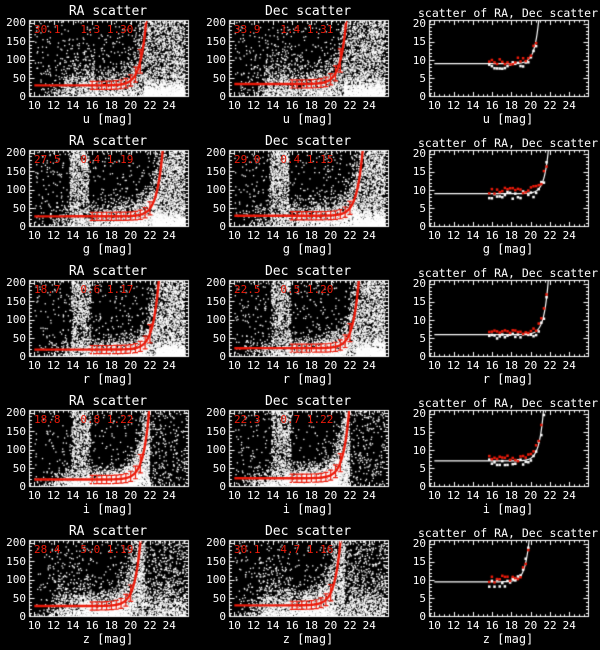 The height and width of the screenshot is (650, 600). I want to click on fit-parameters-annotation: 22.3 0.7 1.22, so click(284, 419).